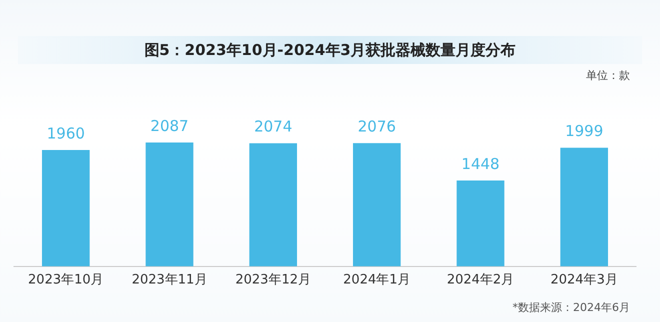 The height and width of the screenshot is (322, 660). Describe the element at coordinates (584, 131) in the screenshot. I see `data-label: 1999` at that location.